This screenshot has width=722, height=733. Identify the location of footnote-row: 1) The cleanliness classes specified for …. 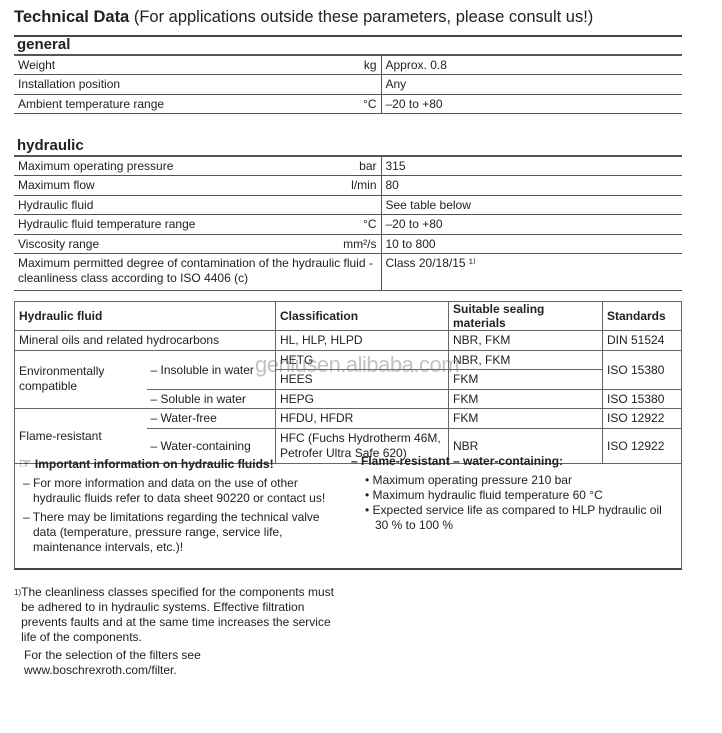
(174, 615).